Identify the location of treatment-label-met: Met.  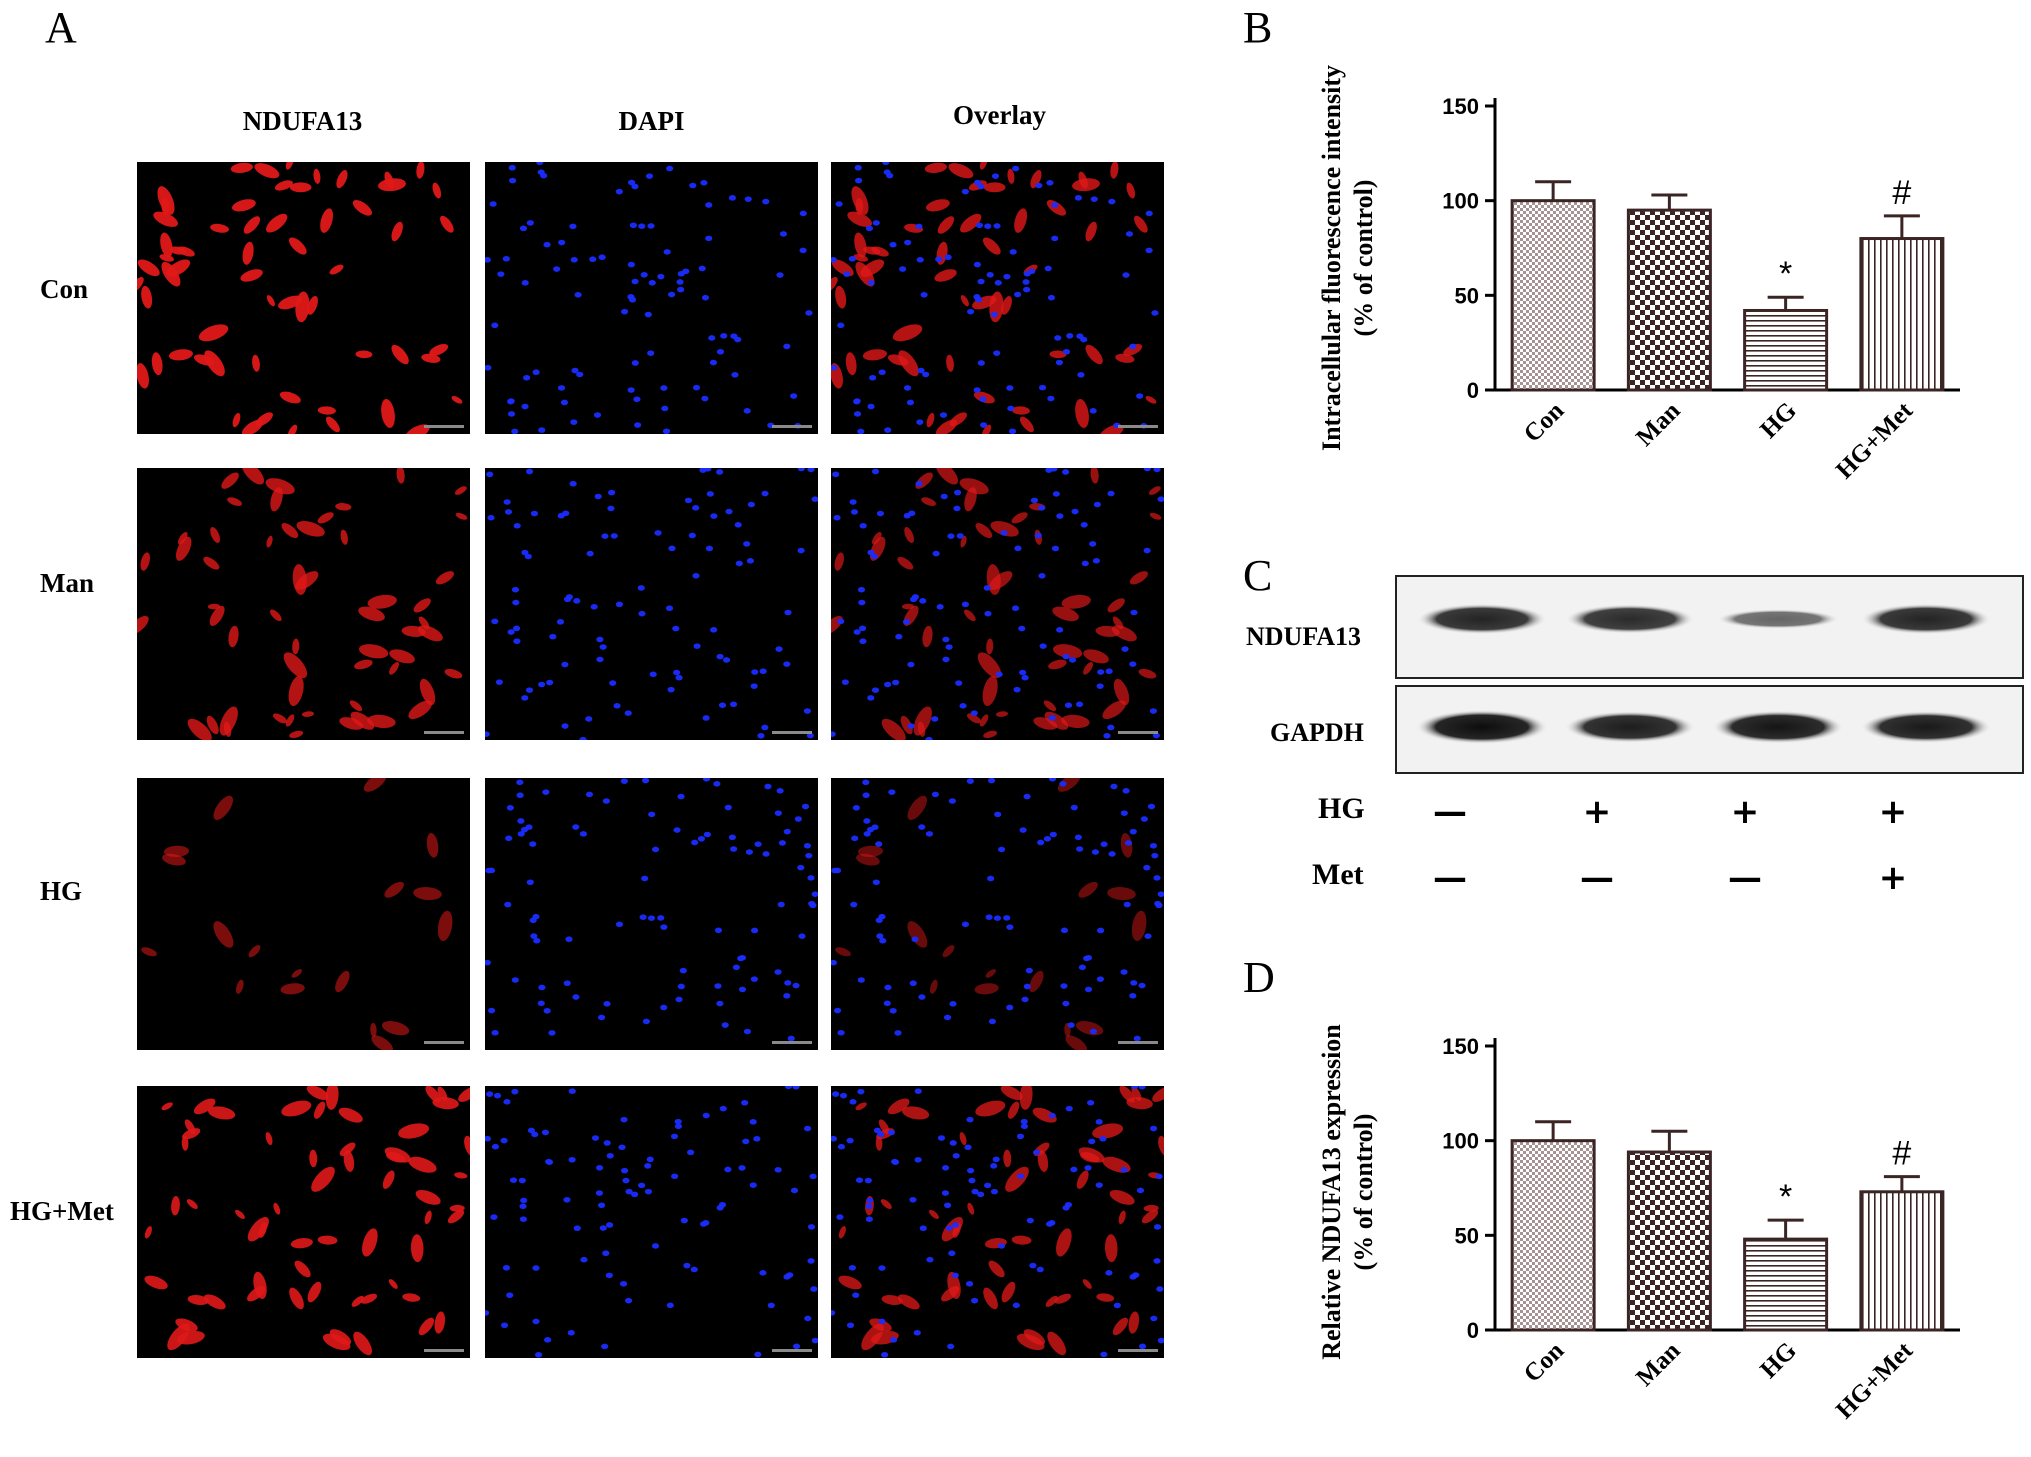
(1338, 874).